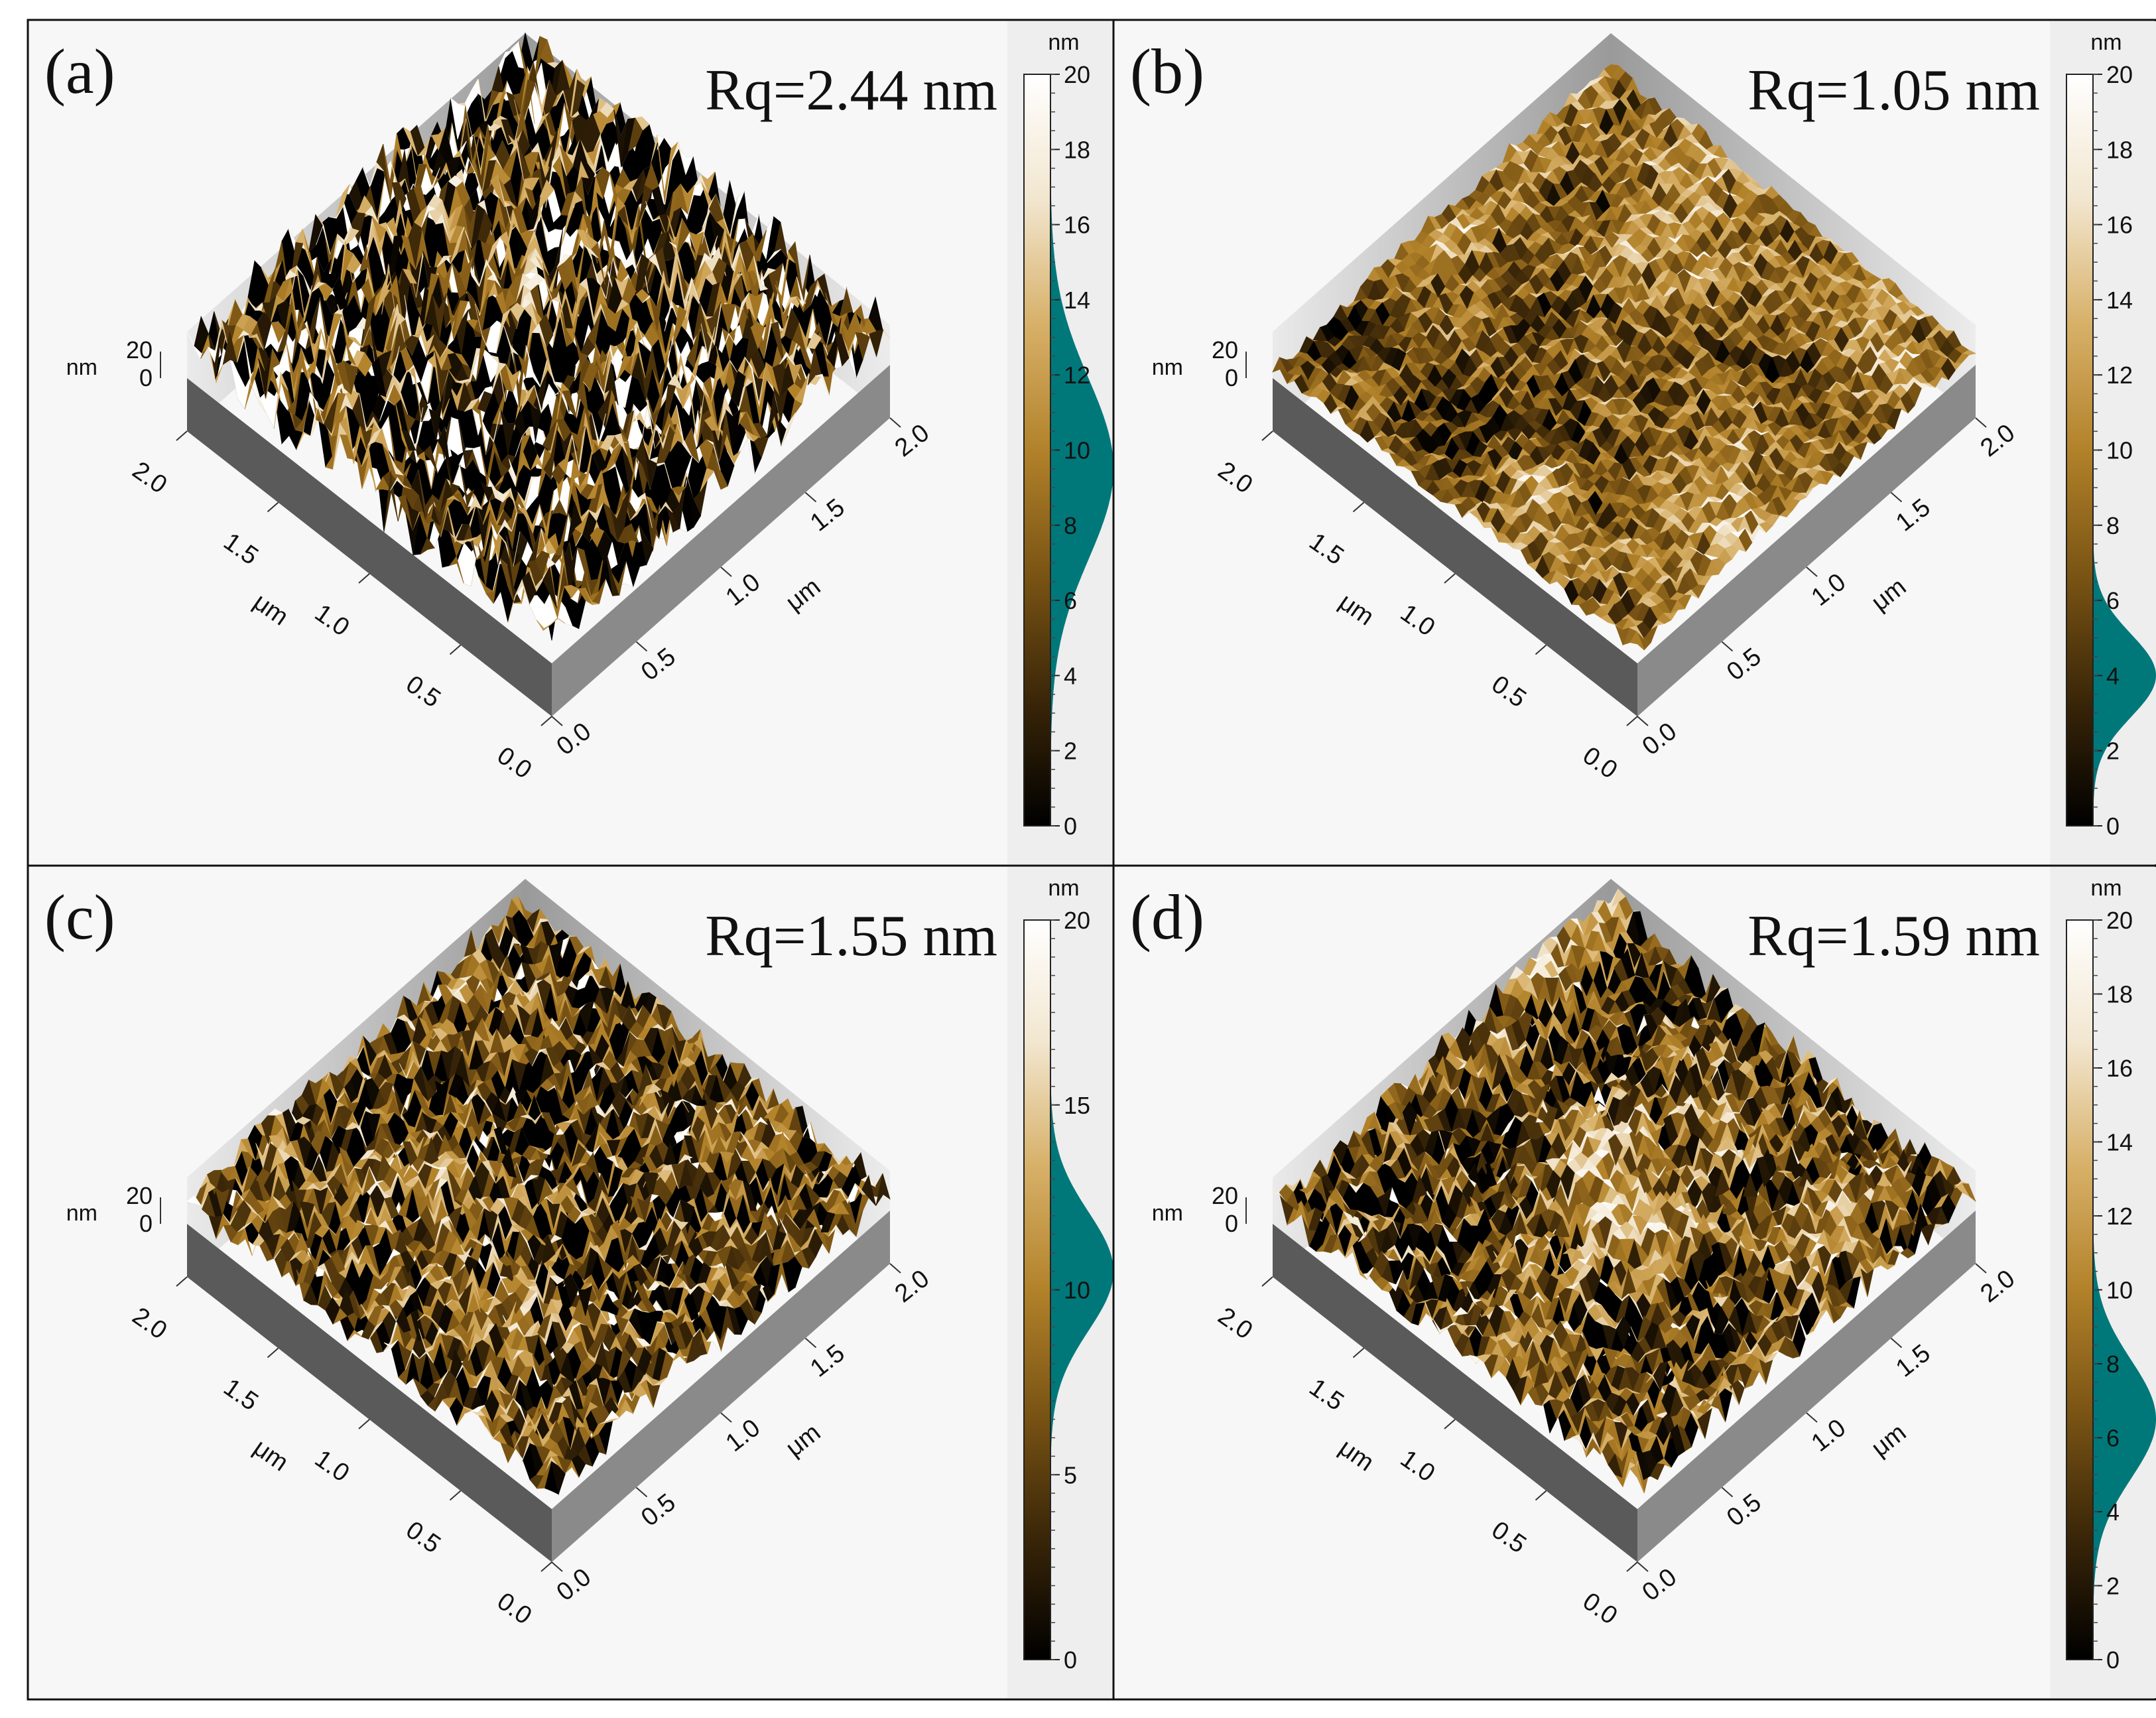  What do you see at coordinates (2106, 888) in the screenshot?
I see `colorbar-unit: nm` at bounding box center [2106, 888].